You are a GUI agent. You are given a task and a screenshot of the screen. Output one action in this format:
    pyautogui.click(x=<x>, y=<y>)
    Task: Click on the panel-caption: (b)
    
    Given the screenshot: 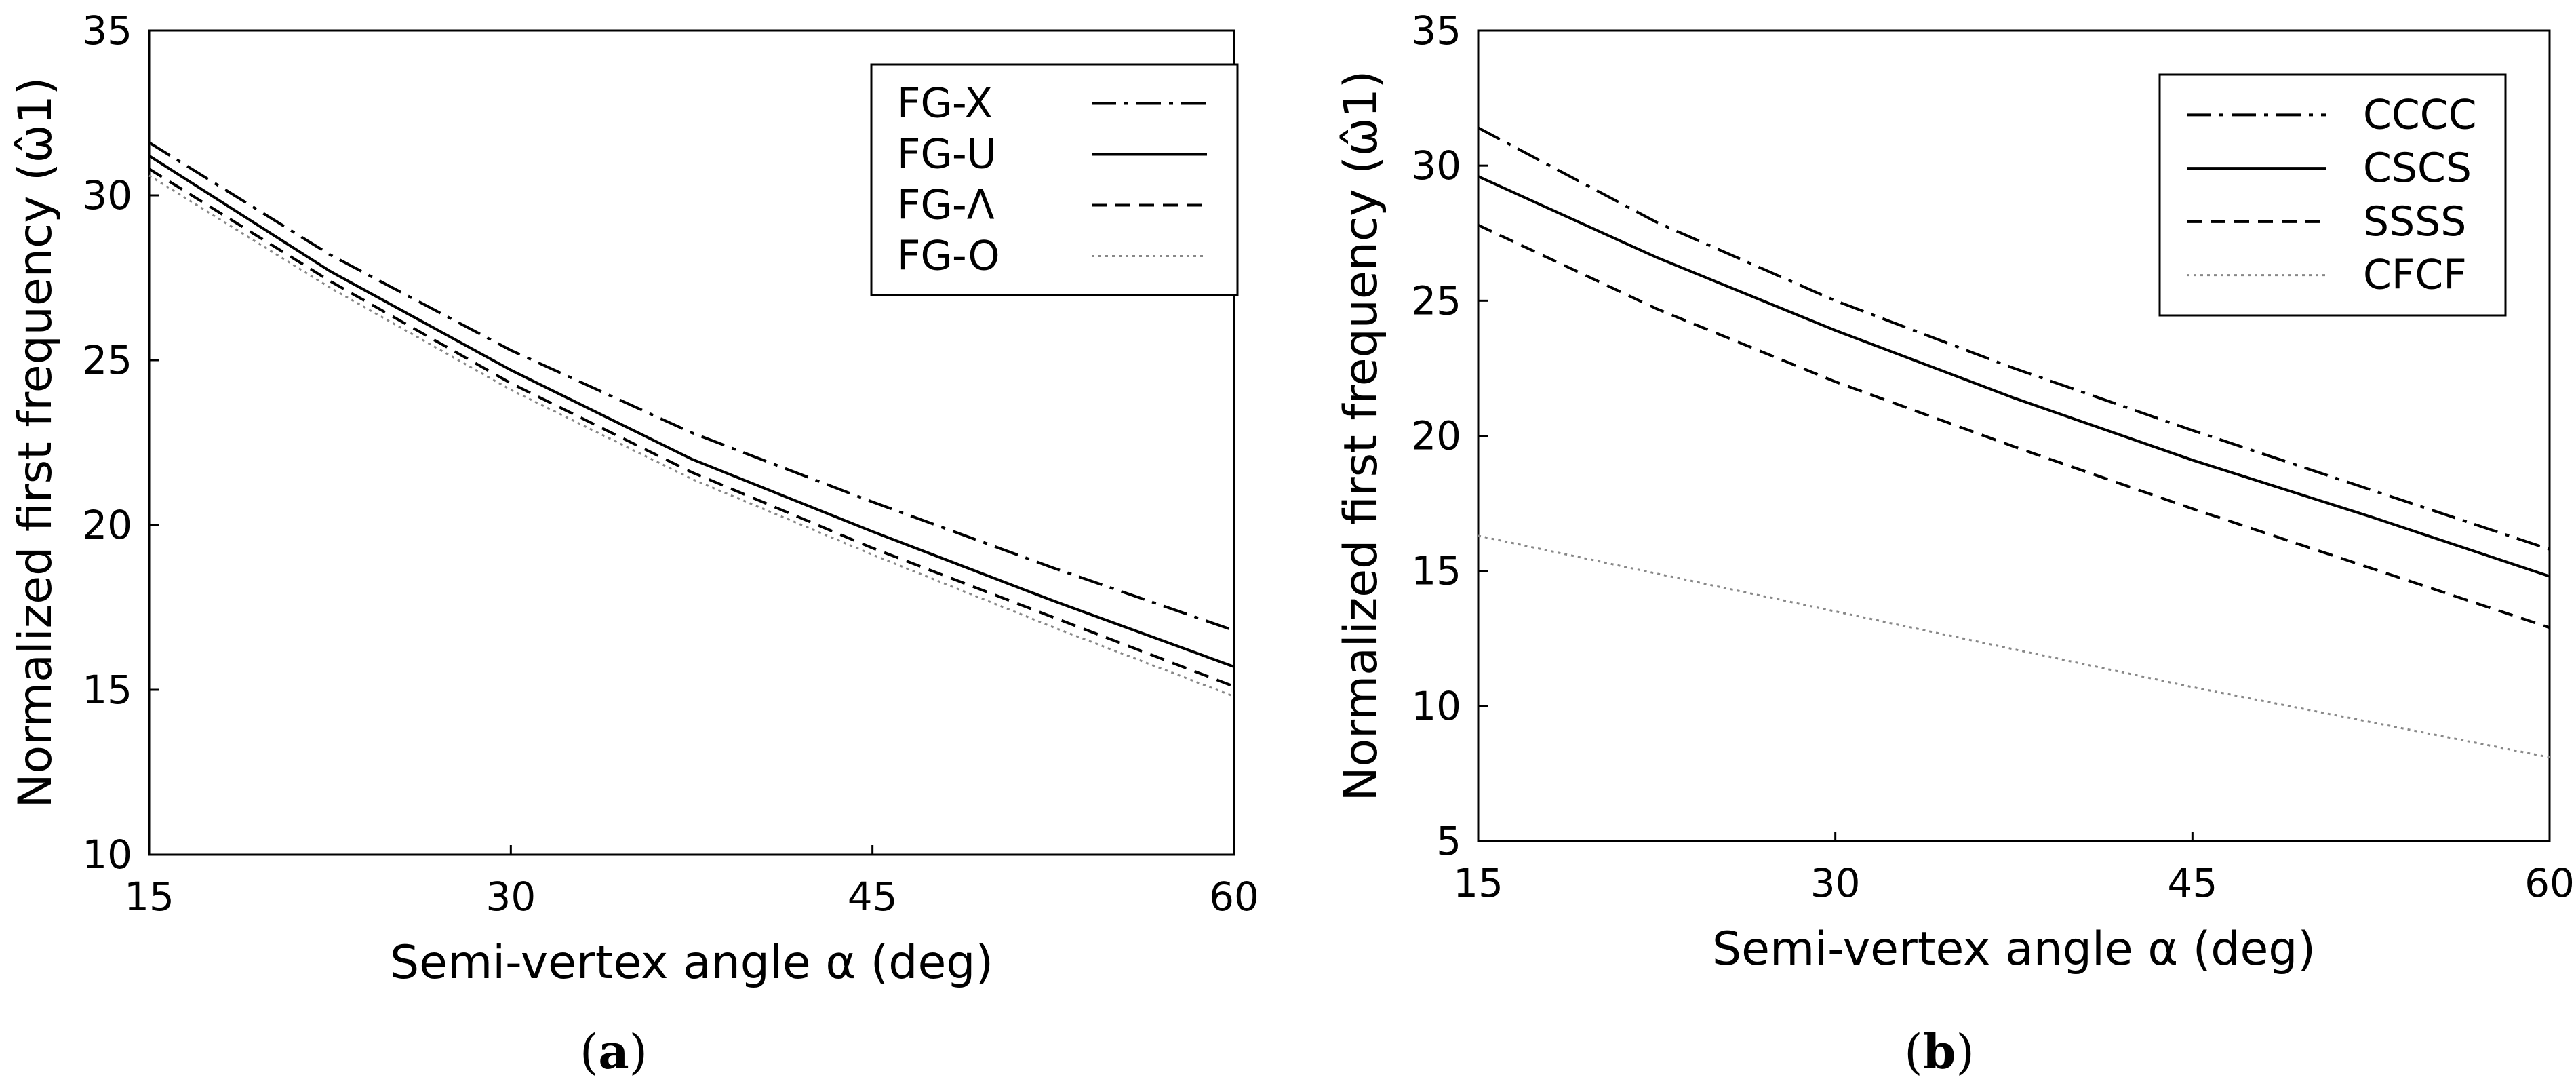 What is the action you would take?
    pyautogui.click(x=1940, y=1052)
    